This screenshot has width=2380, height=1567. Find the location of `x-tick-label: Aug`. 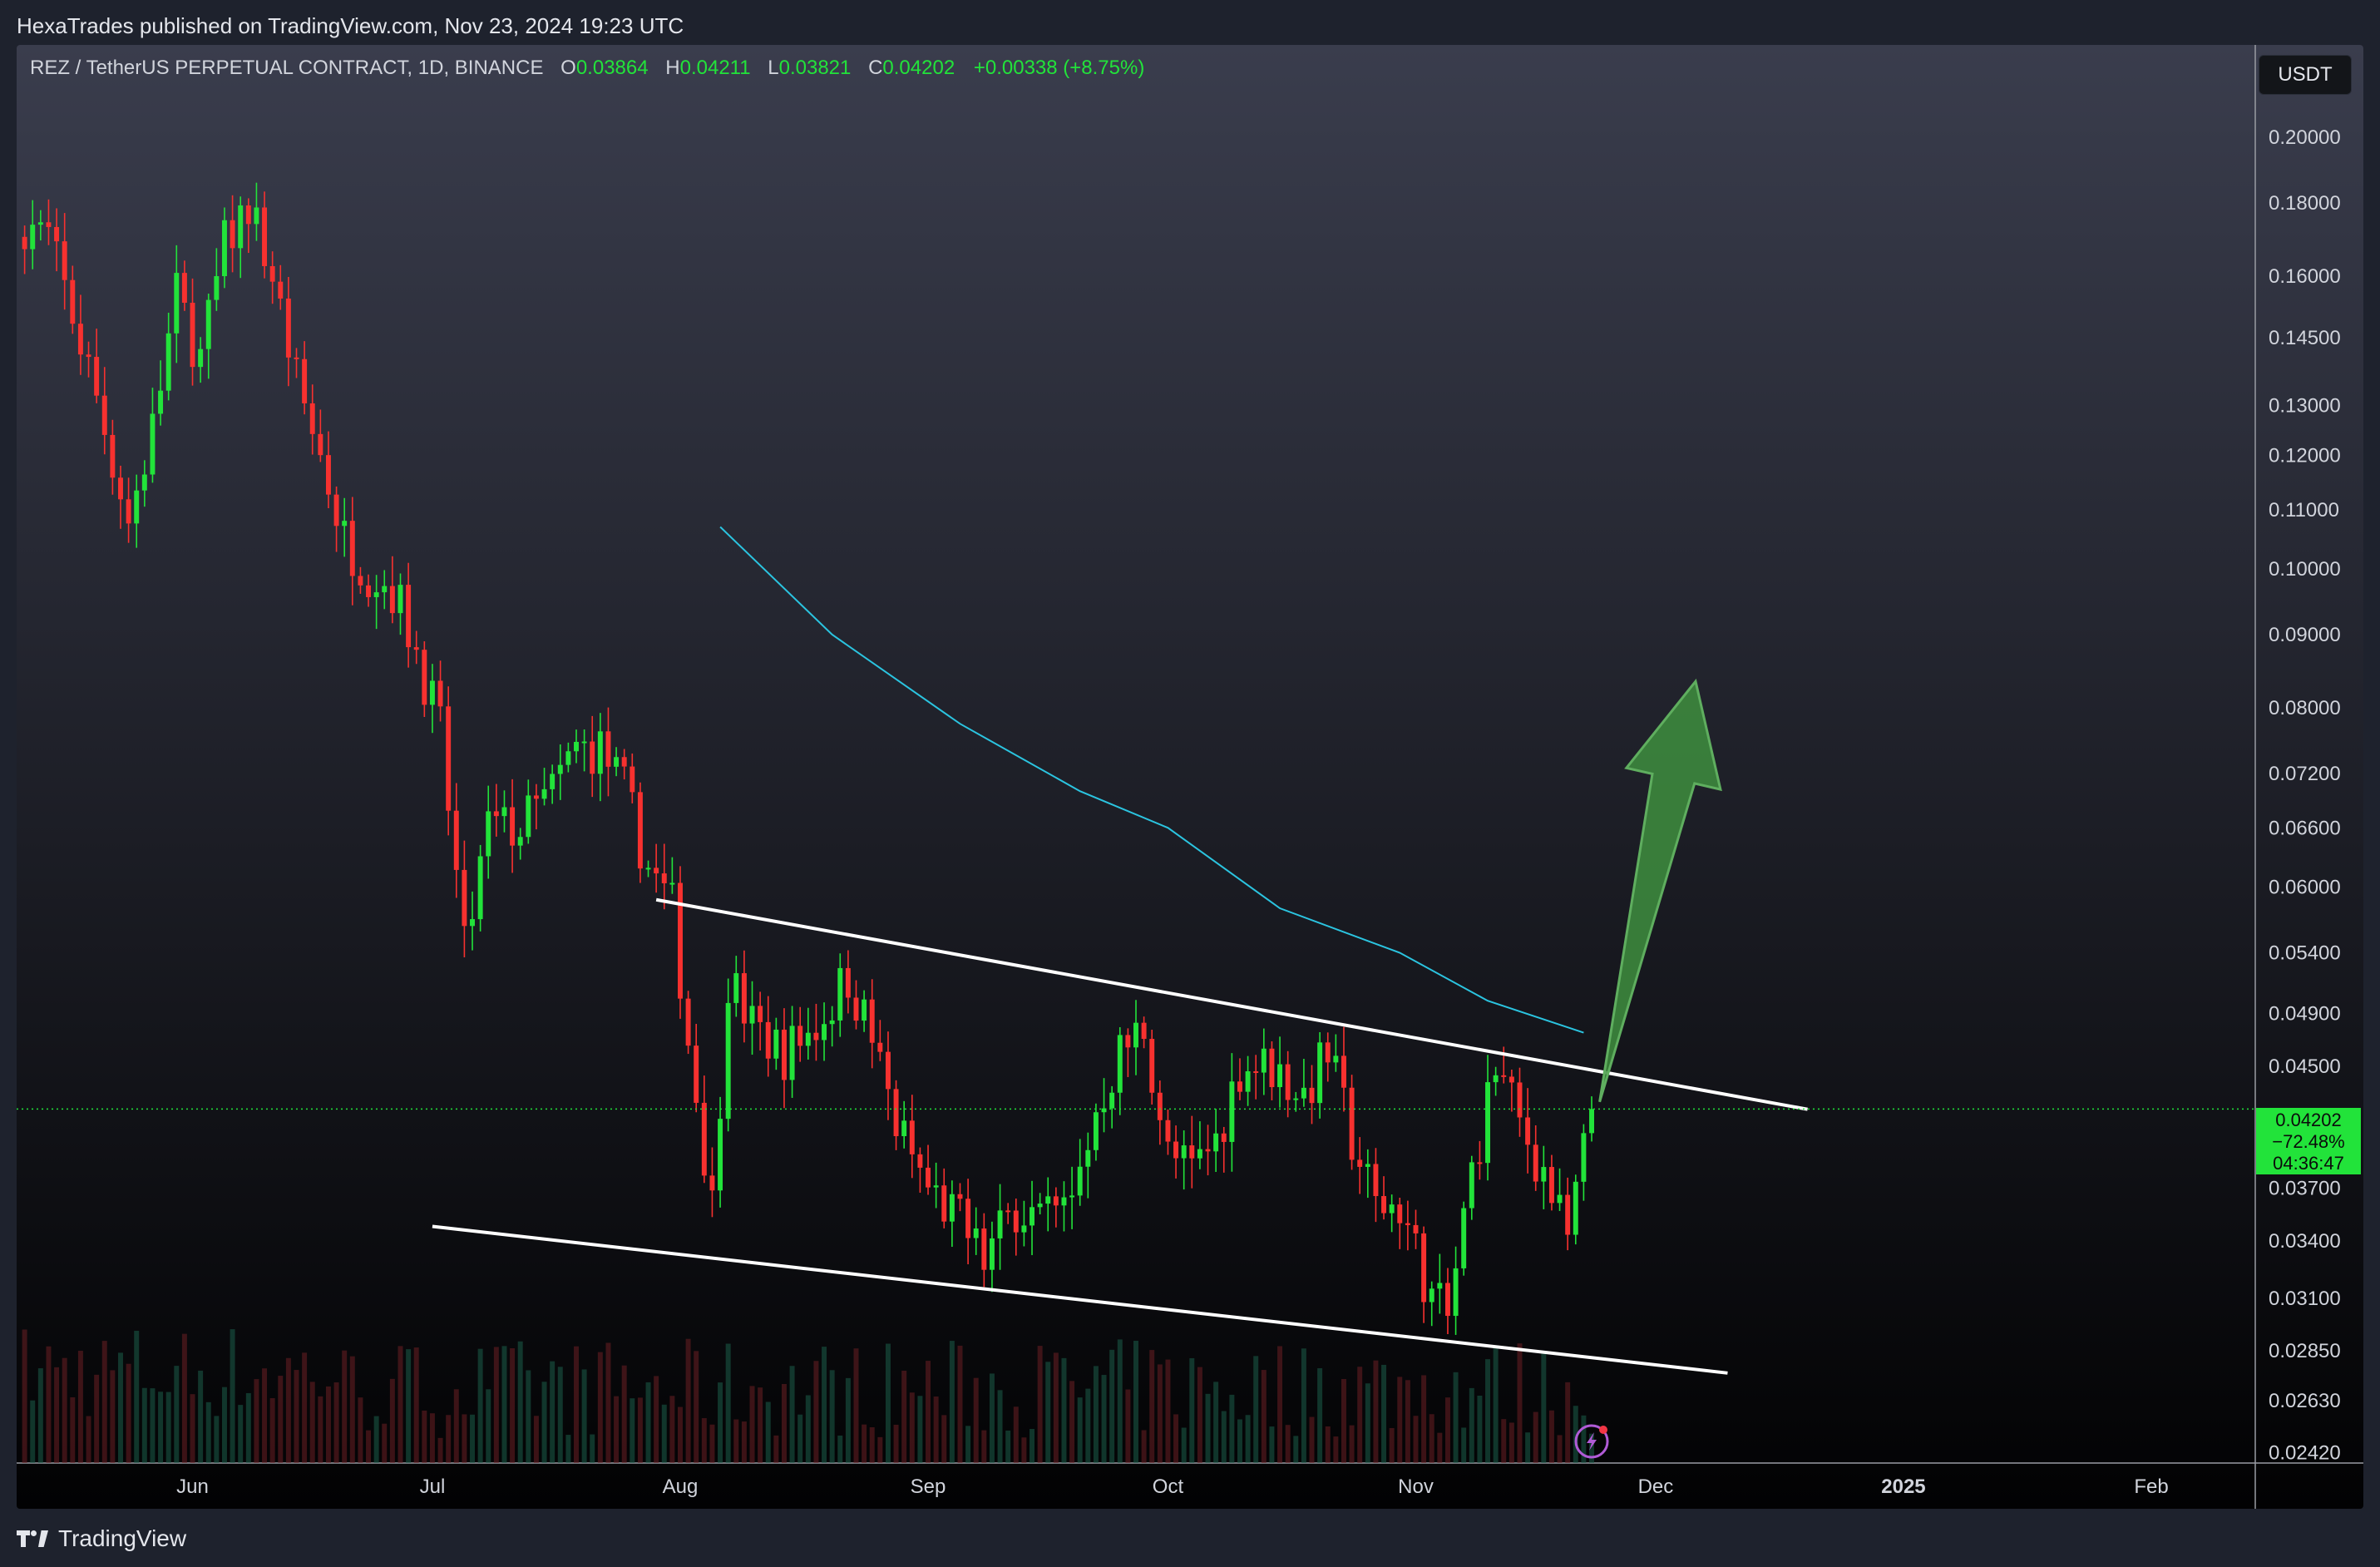

x-tick-label: Aug is located at coordinates (681, 1487).